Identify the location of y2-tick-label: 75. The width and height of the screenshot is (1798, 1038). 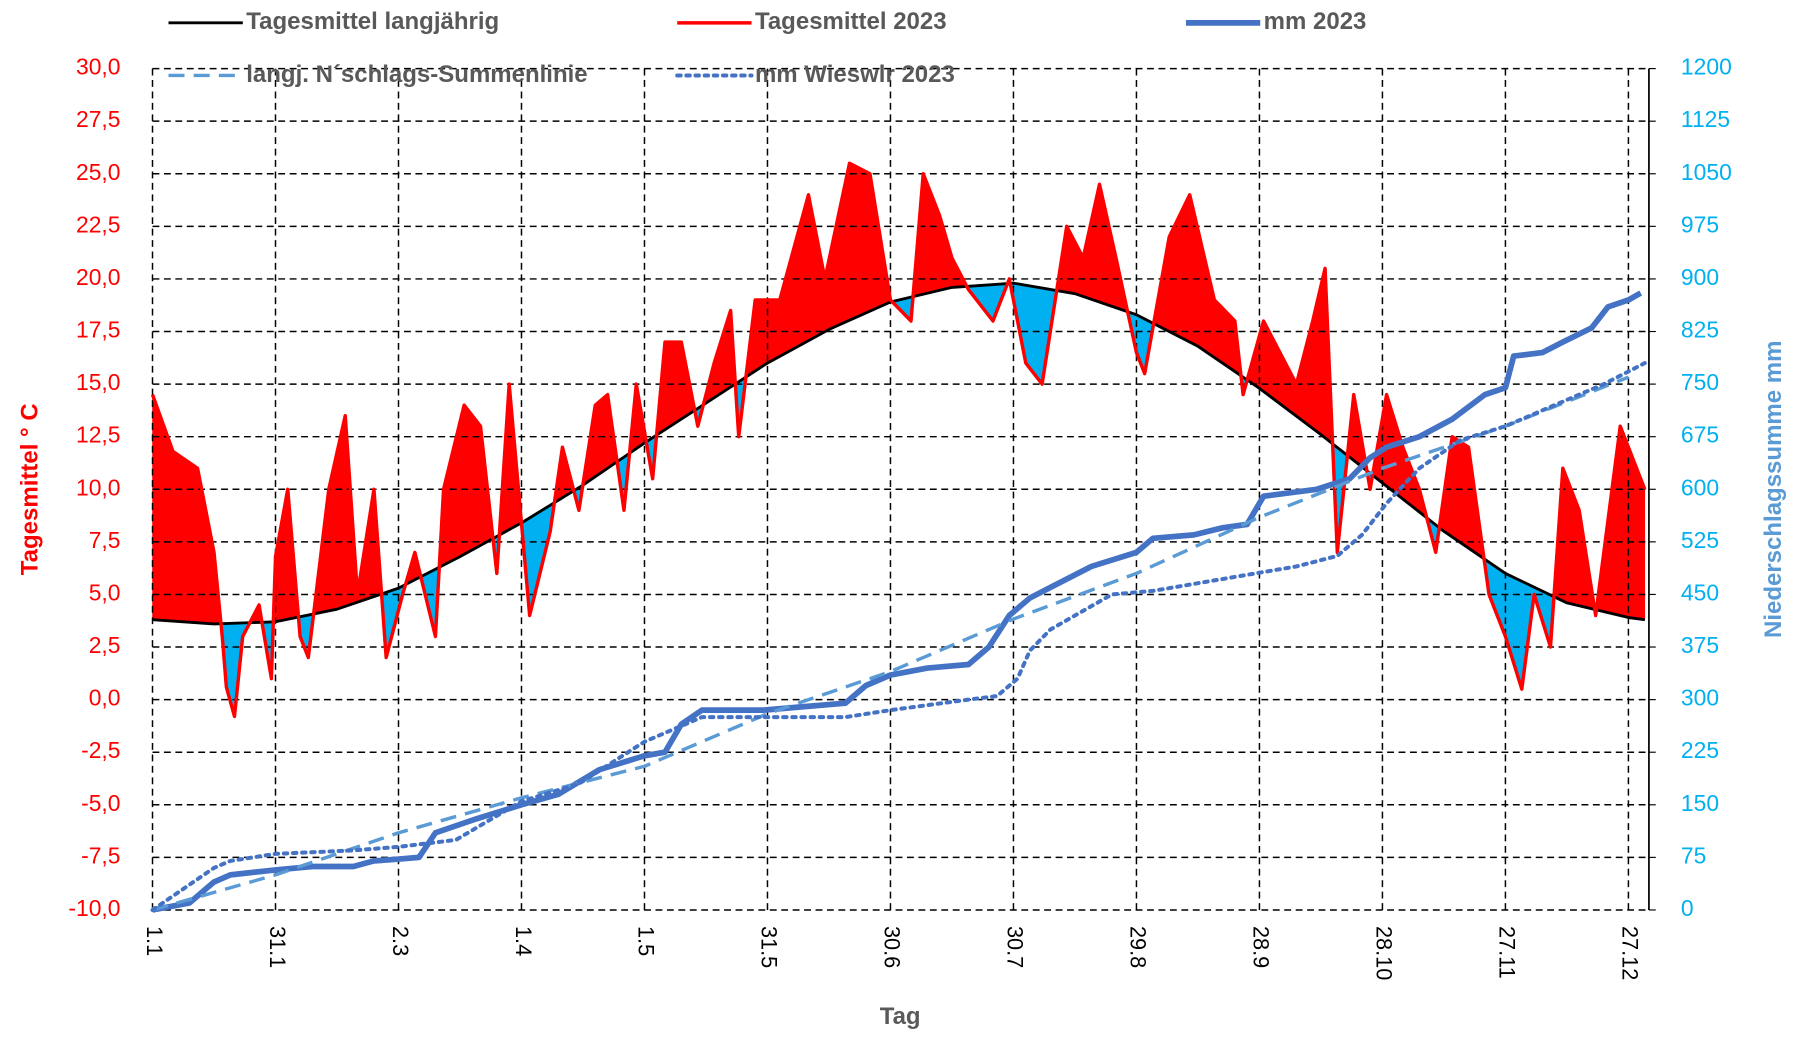
(1693, 855).